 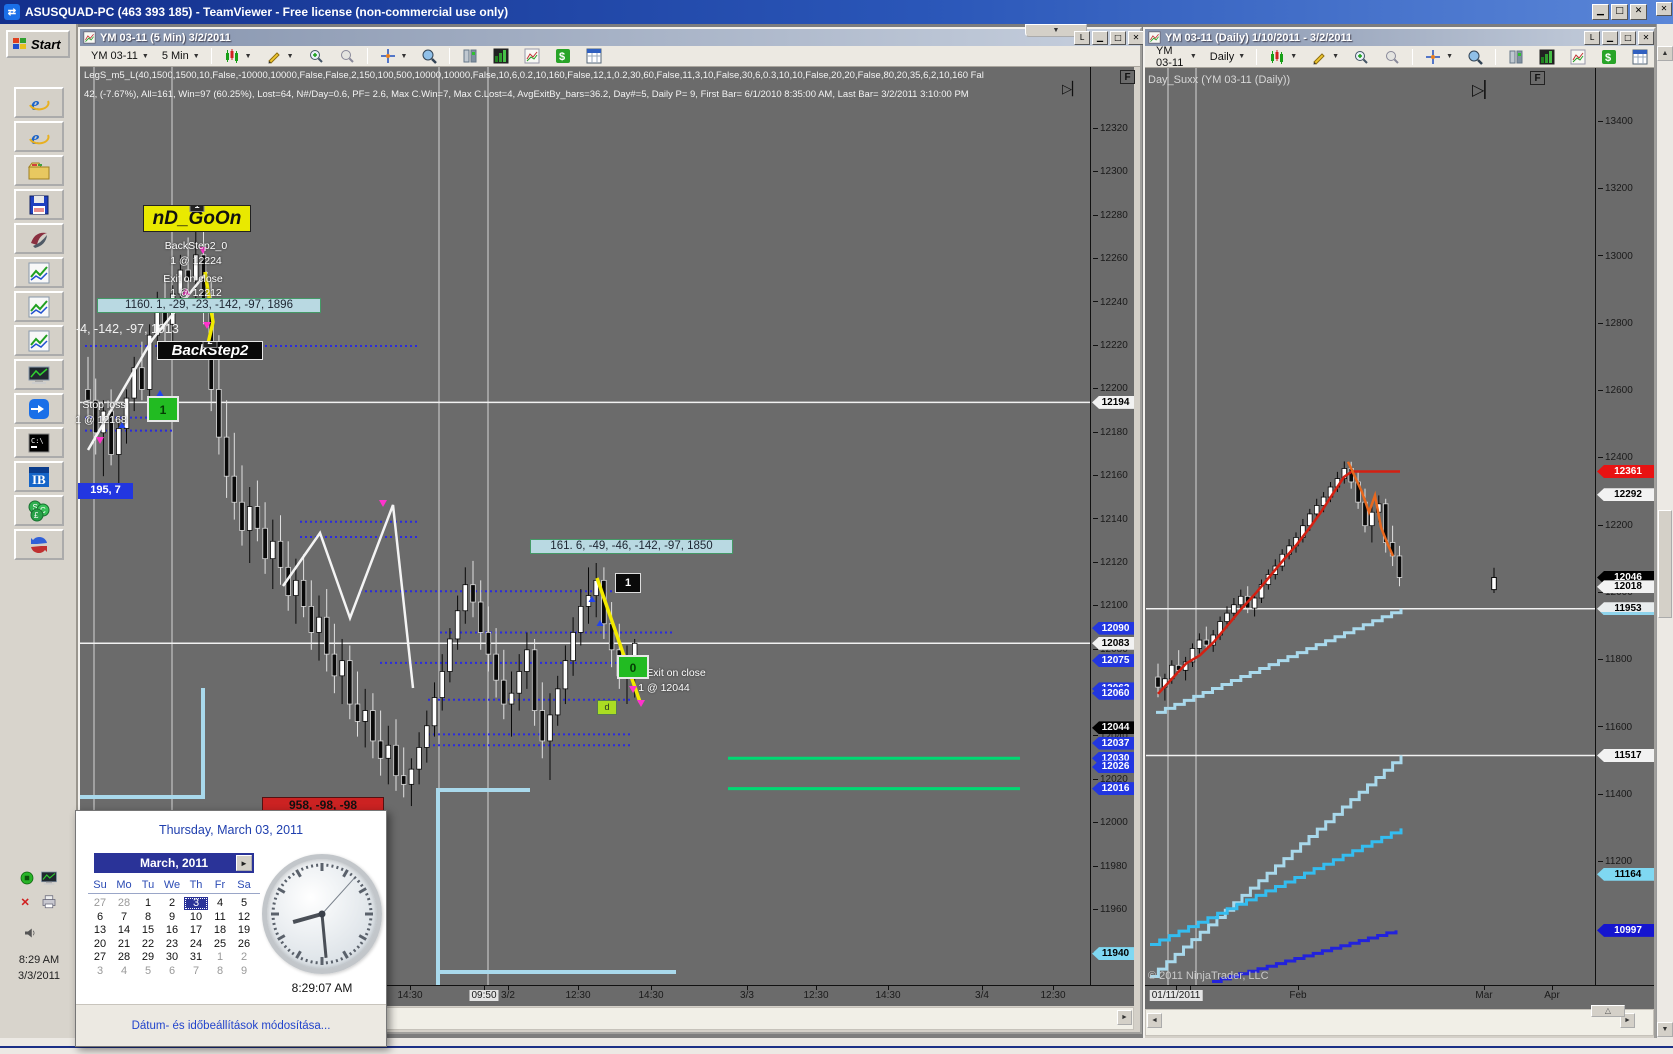 I want to click on calendar-day-cell: 11, so click(x=220, y=916).